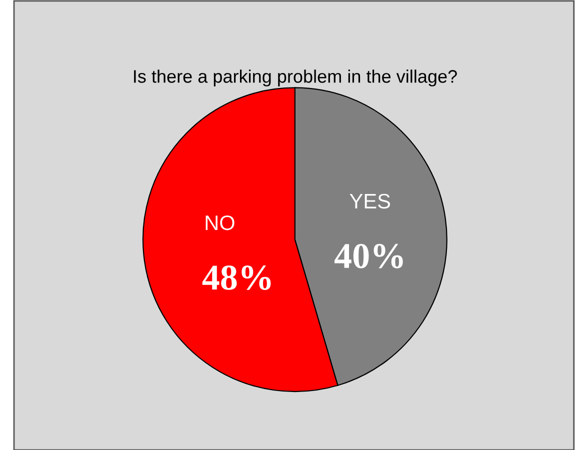  Describe the element at coordinates (368, 256) in the screenshot. I see `data-label: 40%` at that location.